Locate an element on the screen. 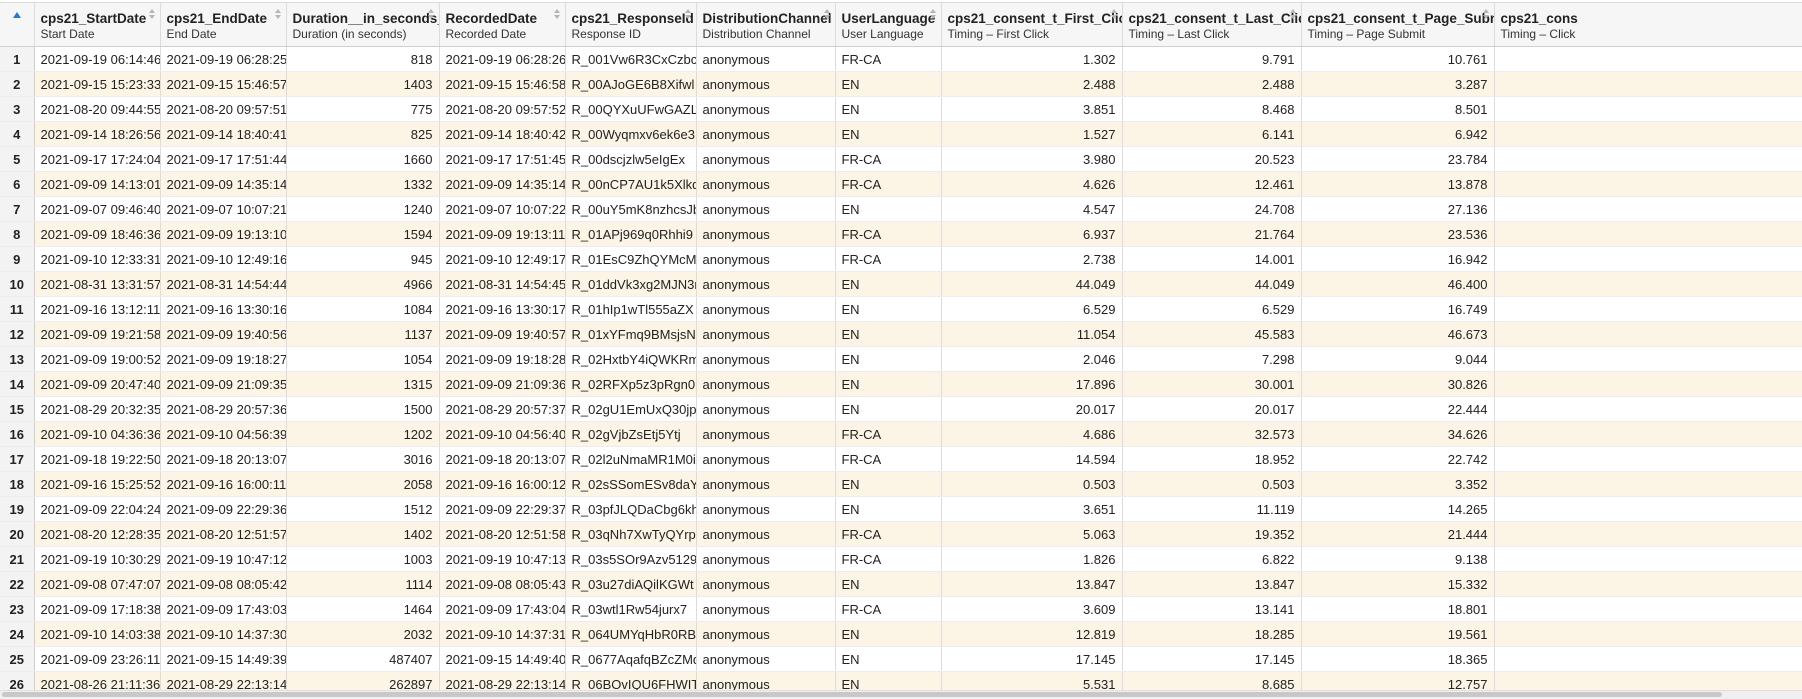 The height and width of the screenshot is (699, 1802). column-name: cps21_consent_t_Last_Click is located at coordinates (1214, 18).